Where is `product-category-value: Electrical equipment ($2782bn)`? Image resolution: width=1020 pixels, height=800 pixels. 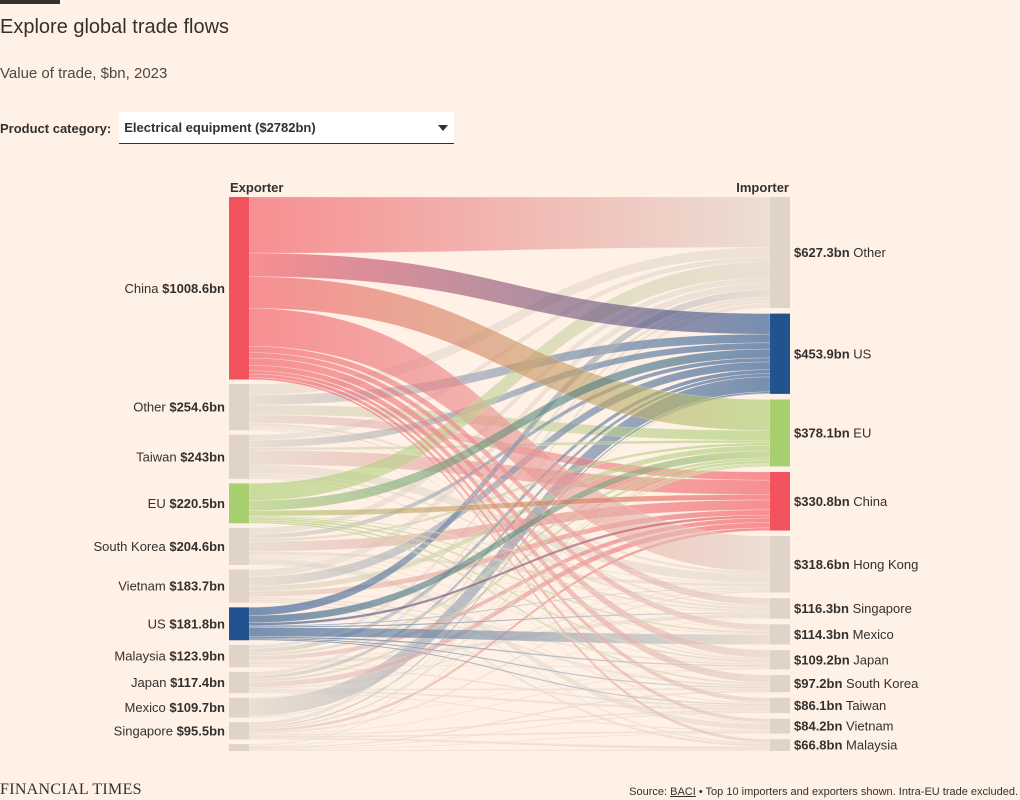
product-category-value: Electrical equipment ($2782bn) is located at coordinates (220, 127).